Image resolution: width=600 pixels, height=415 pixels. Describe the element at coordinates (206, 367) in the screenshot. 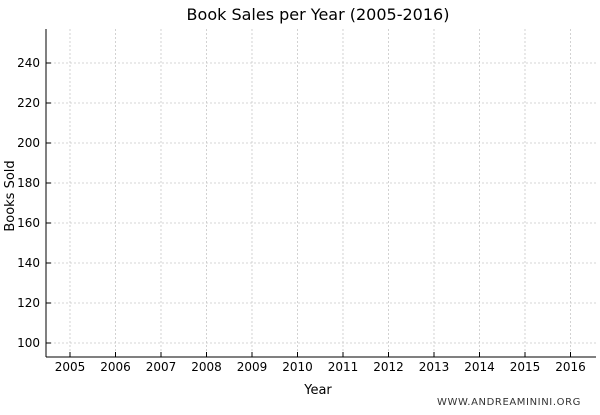

I see `x-tick-label: 2008` at that location.